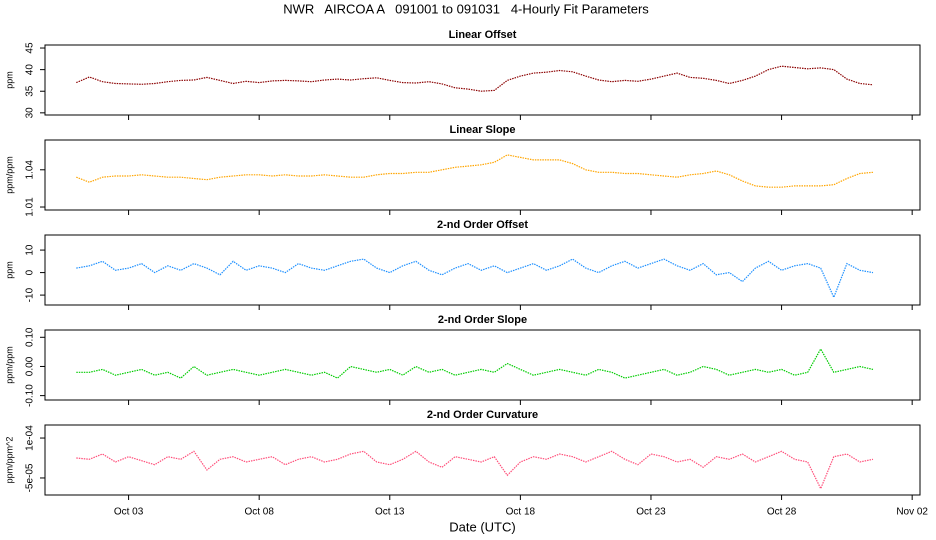 The height and width of the screenshot is (540, 936). What do you see at coordinates (30, 91) in the screenshot?
I see `y-tick-label: 35` at bounding box center [30, 91].